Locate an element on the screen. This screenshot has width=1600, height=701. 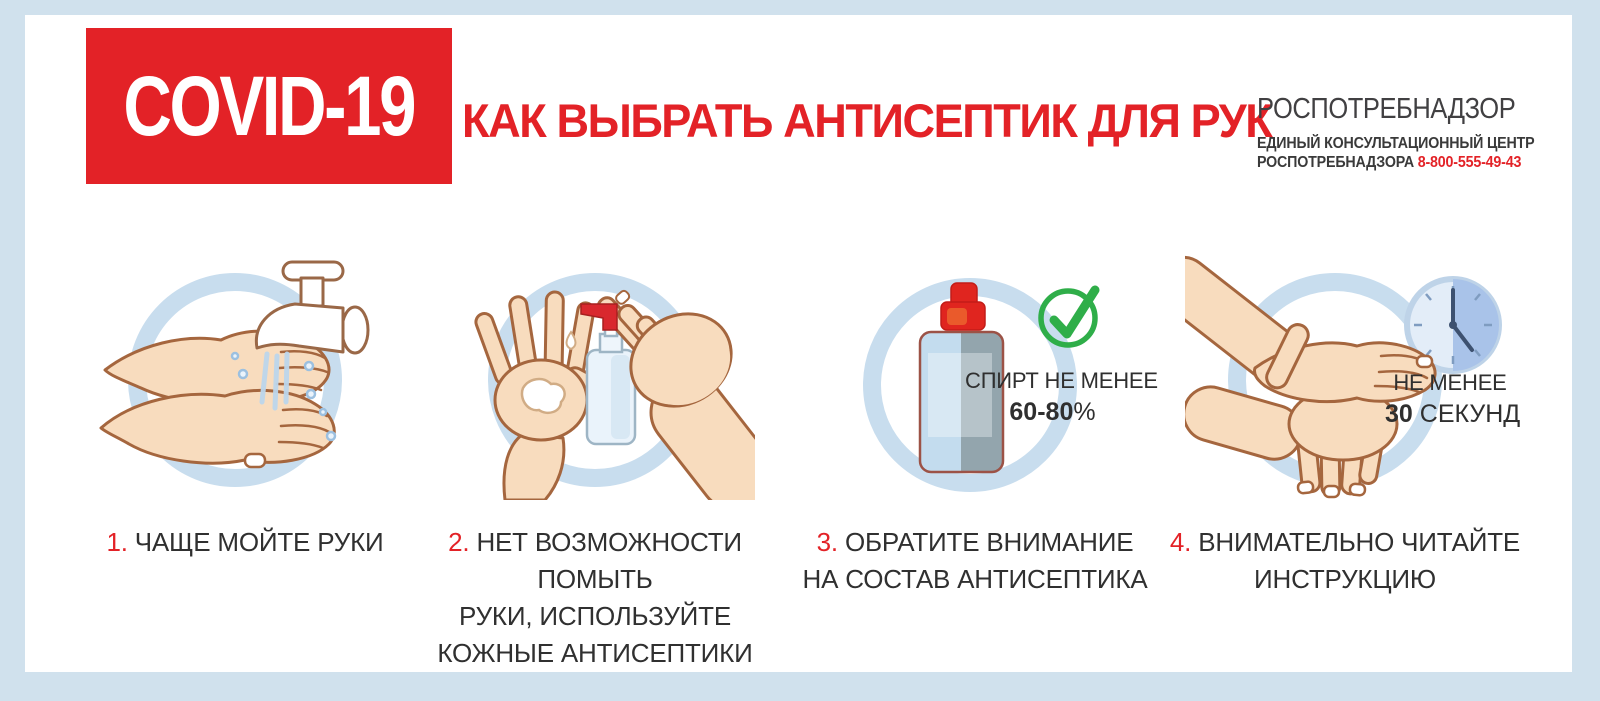
note-value: 60-80 is located at coordinates (1041, 412).